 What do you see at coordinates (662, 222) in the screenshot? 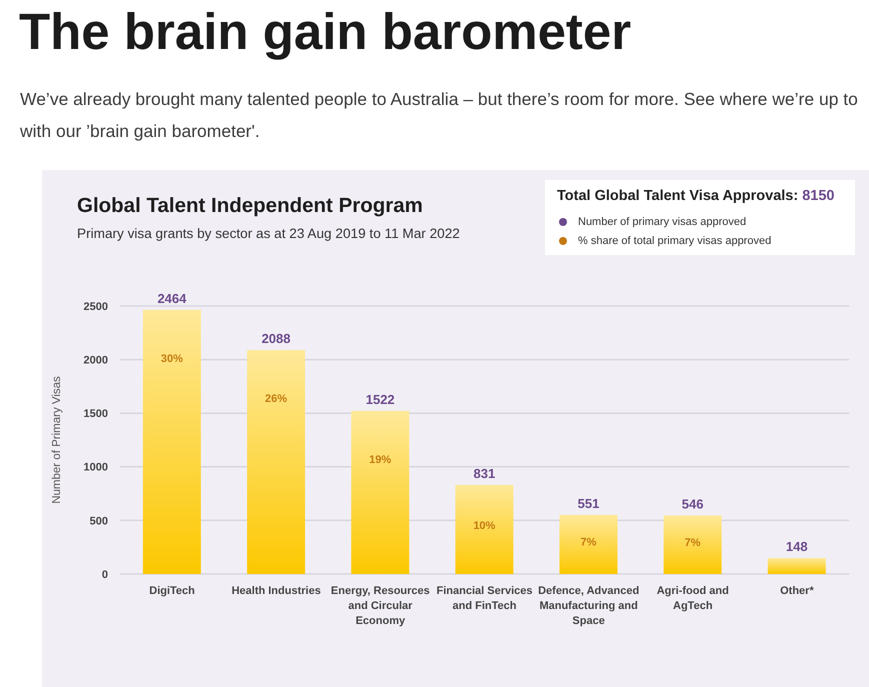
I see `text: Number of primary visas approved` at bounding box center [662, 222].